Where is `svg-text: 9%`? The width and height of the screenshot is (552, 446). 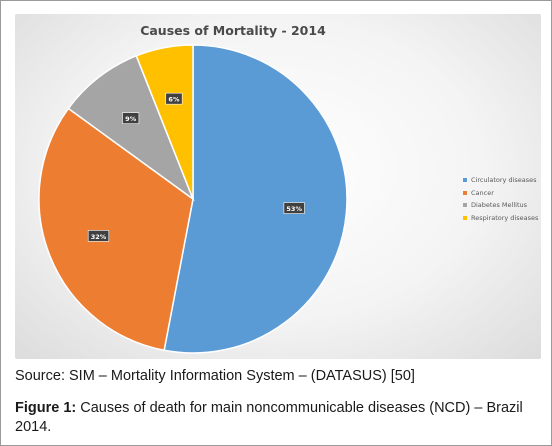 svg-text: 9% is located at coordinates (131, 119).